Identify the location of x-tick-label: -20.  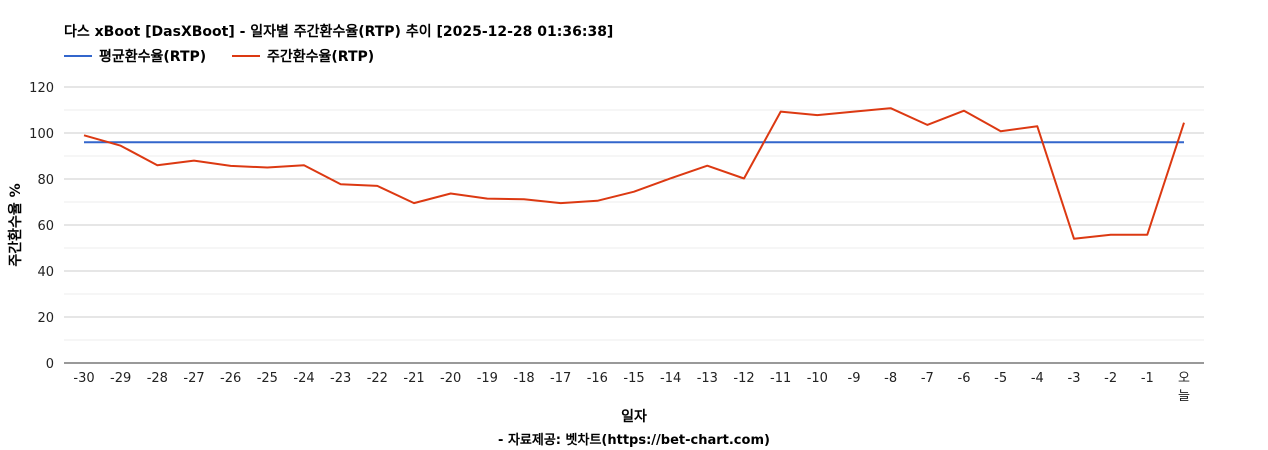
(450, 378).